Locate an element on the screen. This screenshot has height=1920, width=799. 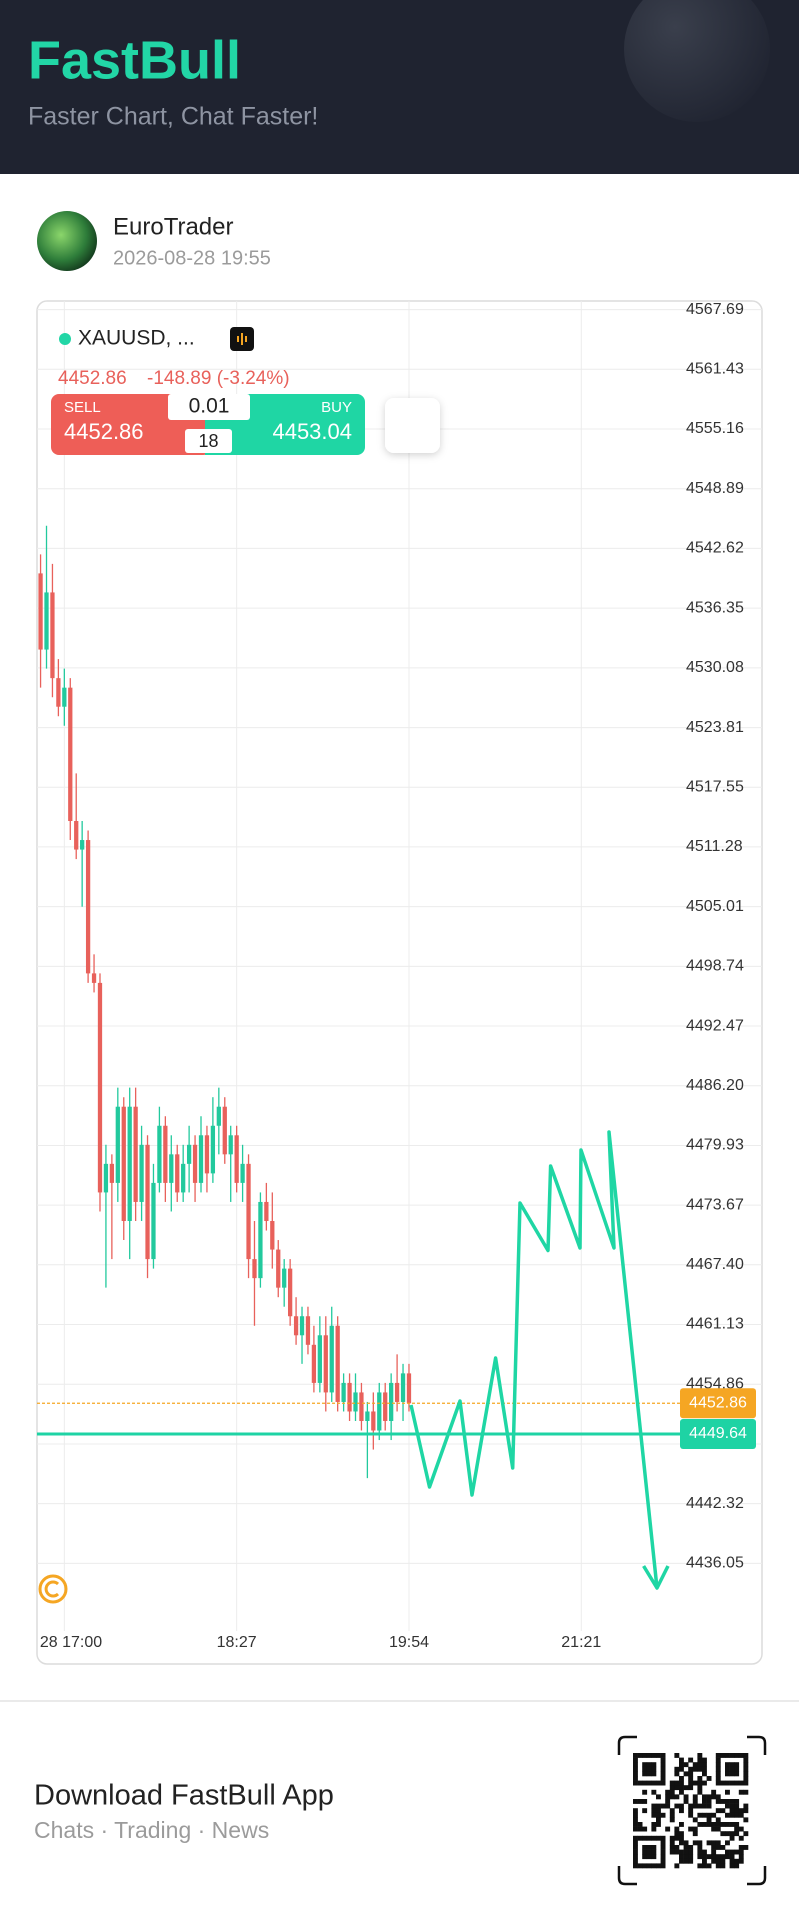
qr-code is located at coordinates (692, 1810).